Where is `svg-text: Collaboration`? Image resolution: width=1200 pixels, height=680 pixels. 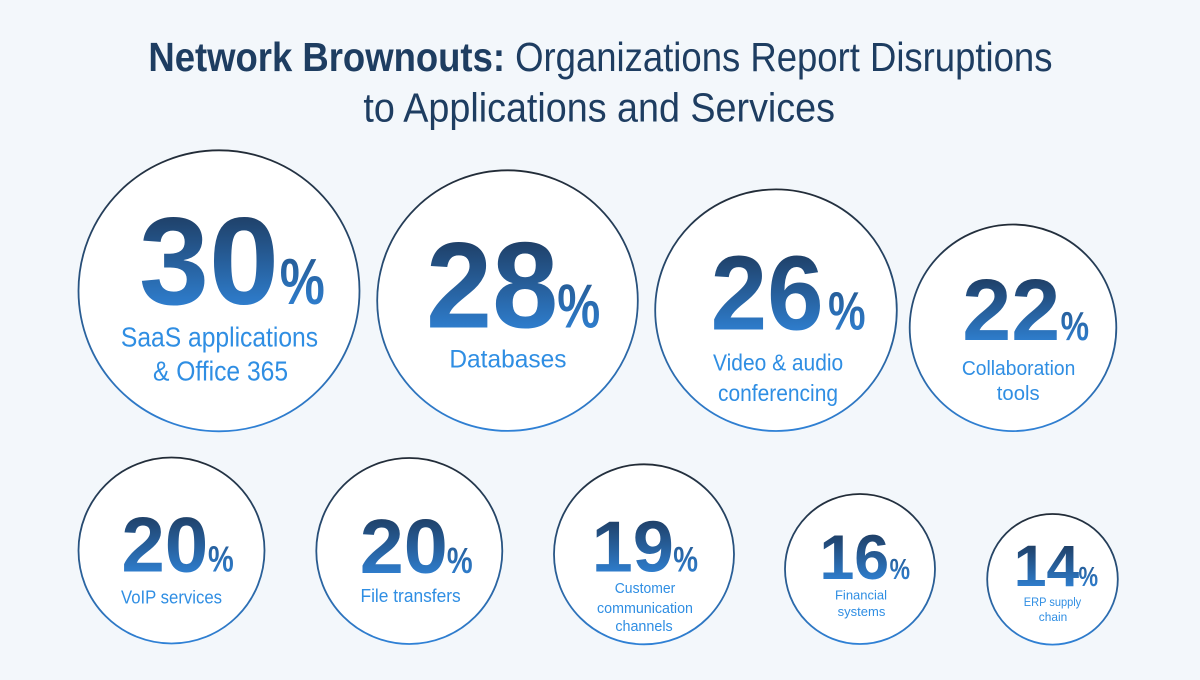 svg-text: Collaboration is located at coordinates (1018, 368).